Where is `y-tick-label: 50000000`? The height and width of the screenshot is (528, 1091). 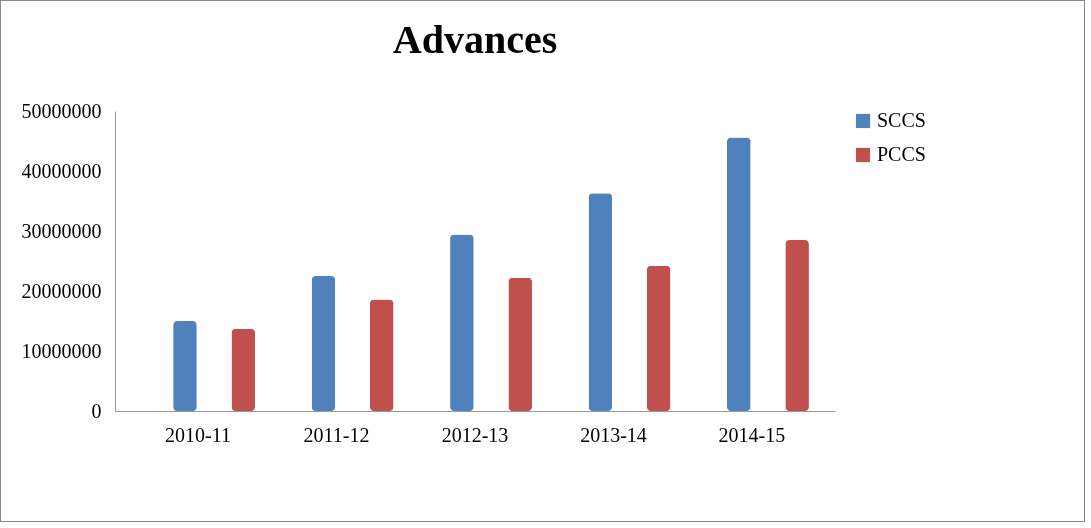 y-tick-label: 50000000 is located at coordinates (61, 110).